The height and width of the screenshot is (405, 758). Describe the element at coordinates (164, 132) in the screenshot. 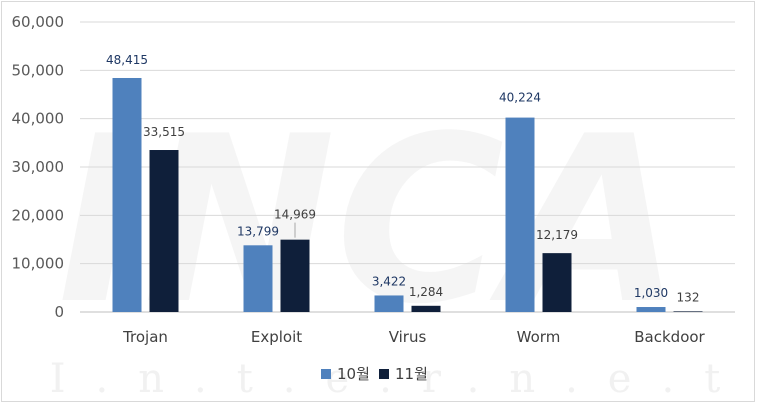

I see `data-label: 33,515` at that location.